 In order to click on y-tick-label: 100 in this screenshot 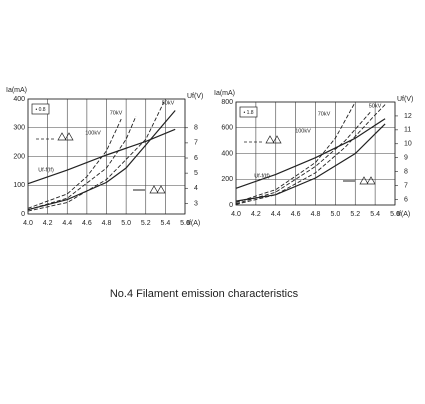, I will do `click(19, 185)`.